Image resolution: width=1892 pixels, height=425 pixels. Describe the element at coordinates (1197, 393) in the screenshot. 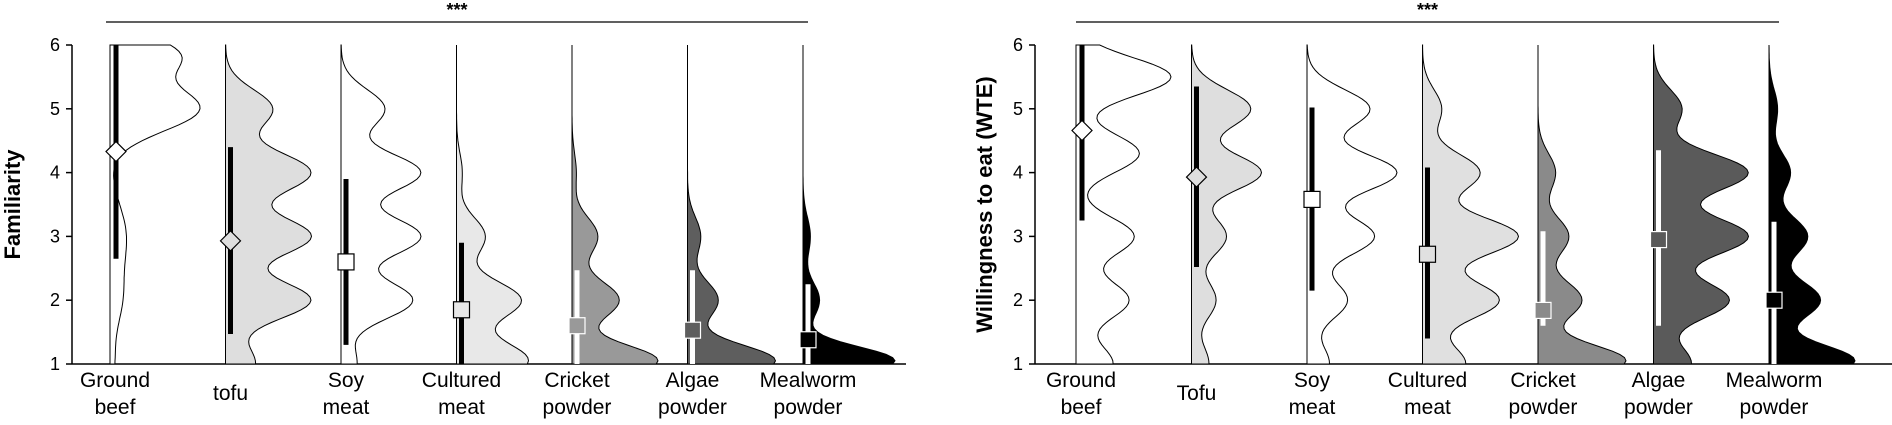

I see `category-label: Tofu` at that location.